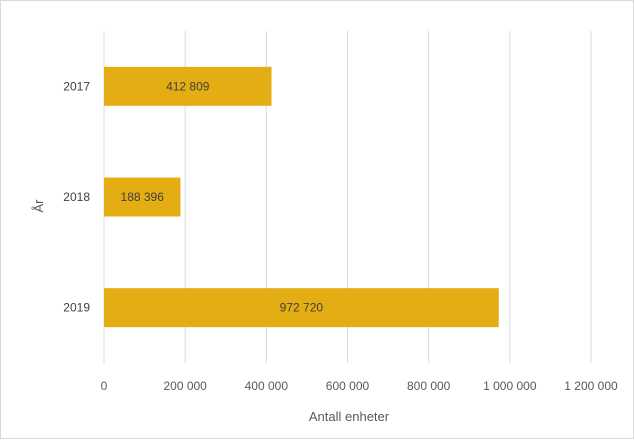  I want to click on x-tick-label: 400 000, so click(267, 386).